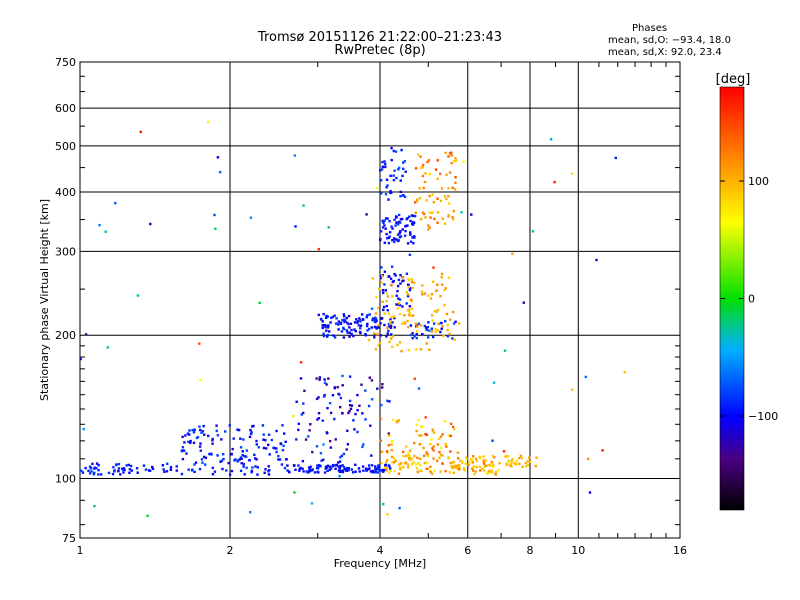  What do you see at coordinates (763, 416) in the screenshot?
I see `colorbar-tick-label: −100` at bounding box center [763, 416].